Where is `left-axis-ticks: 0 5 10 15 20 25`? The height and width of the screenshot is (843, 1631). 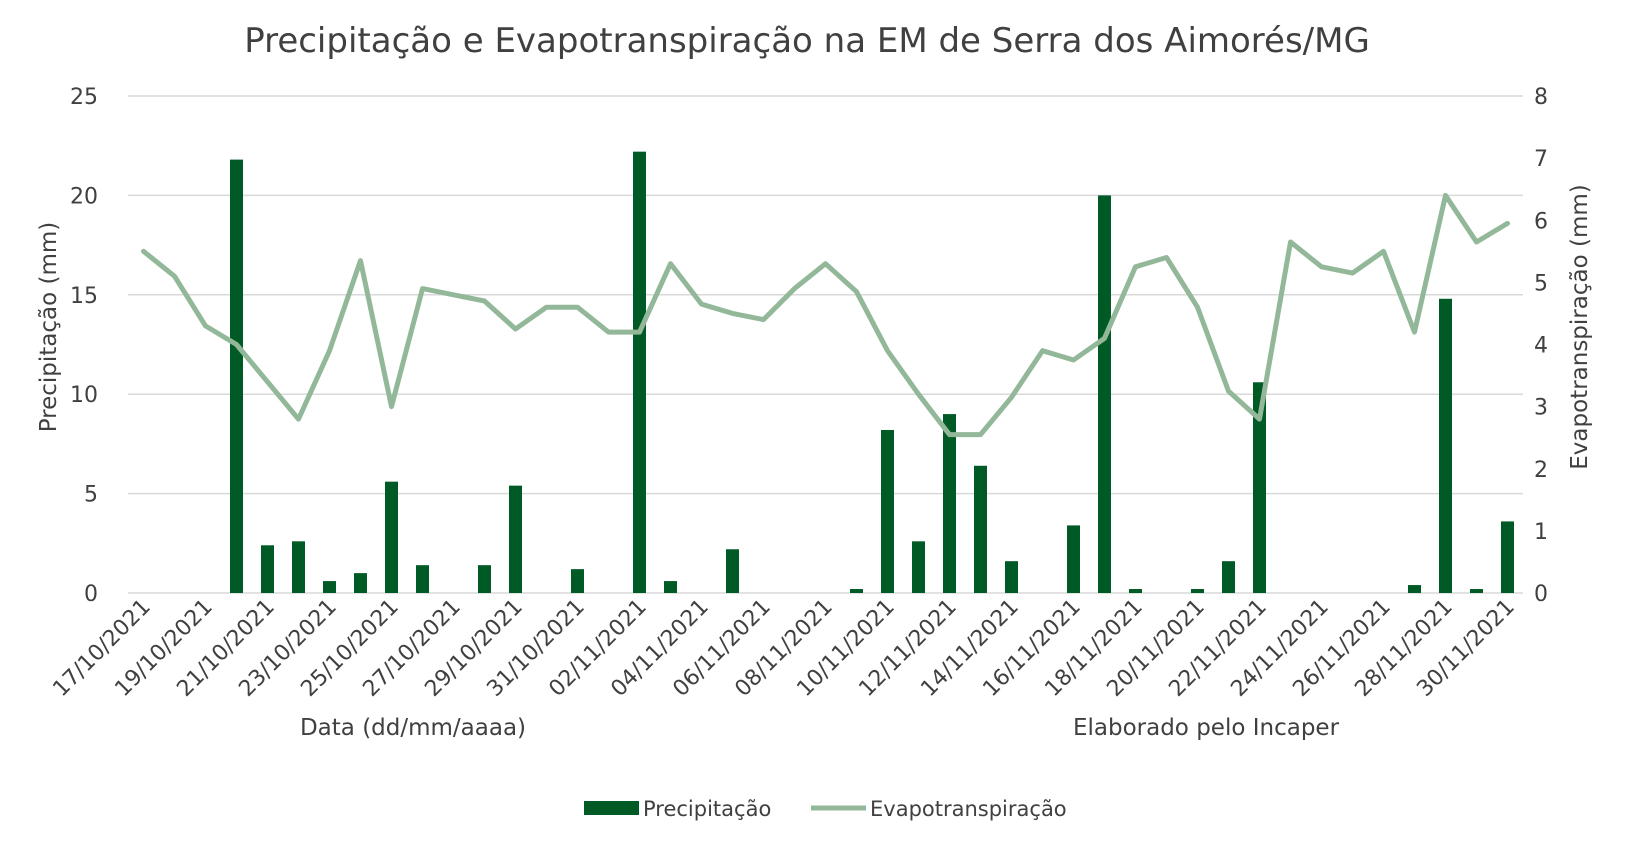
left-axis-ticks: 0 5 10 15 20 25 is located at coordinates (84, 346).